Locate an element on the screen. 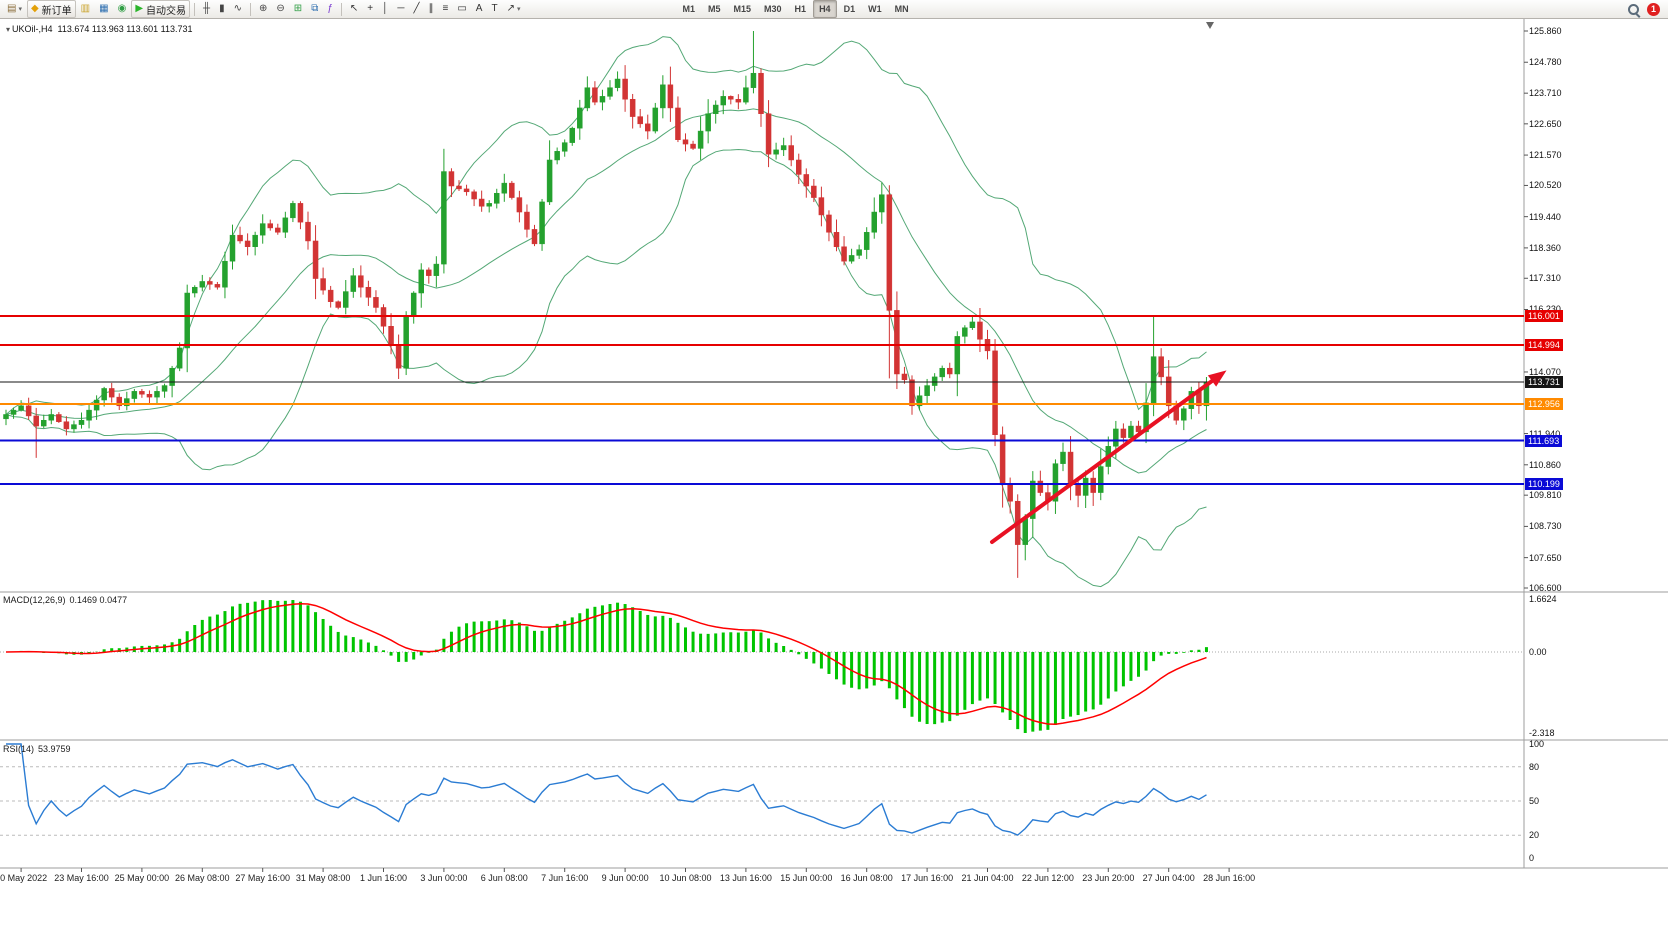  price-badge: 116.001 is located at coordinates (1544, 316).